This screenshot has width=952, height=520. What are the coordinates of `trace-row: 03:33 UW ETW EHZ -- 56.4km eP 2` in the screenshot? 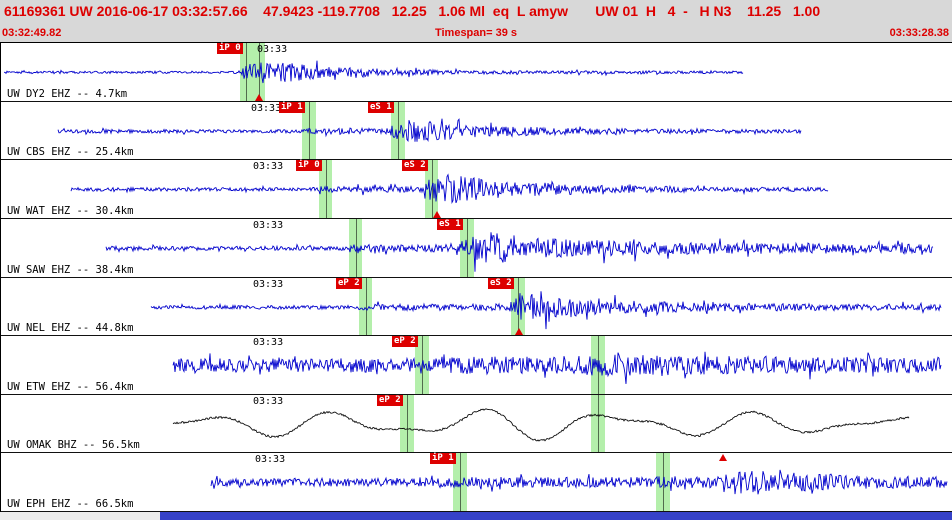 It's located at (476, 365).